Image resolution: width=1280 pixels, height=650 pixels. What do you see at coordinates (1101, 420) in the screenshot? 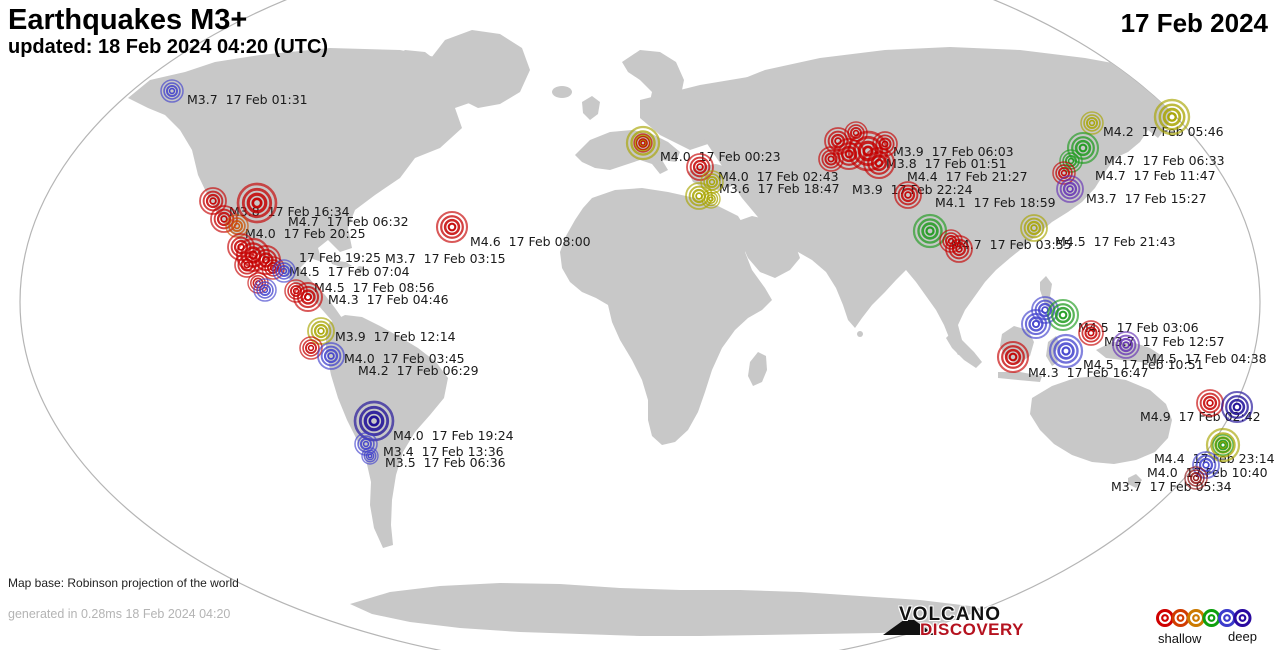
I see `continent-australia` at bounding box center [1101, 420].